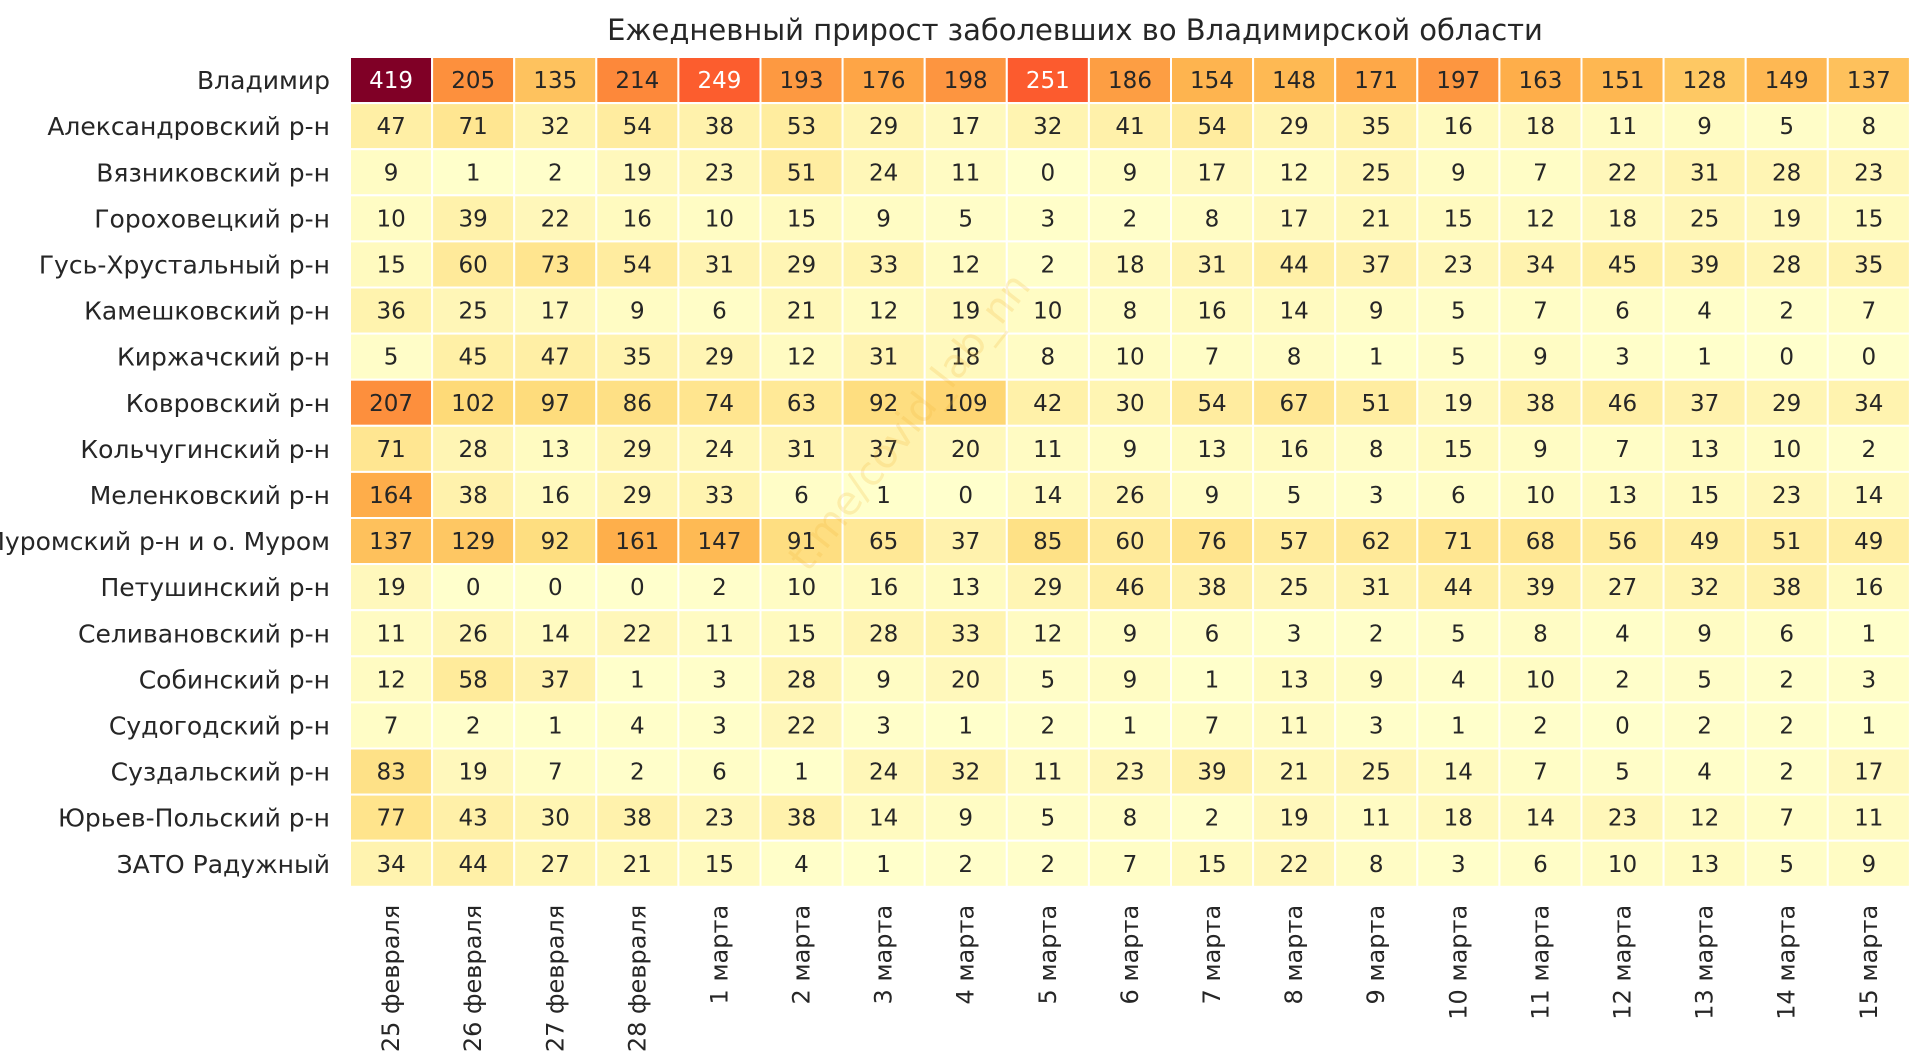 The image size is (1920, 1059). Describe the element at coordinates (473, 542) in the screenshot. I see `heatmap-cell-value: 129` at that location.